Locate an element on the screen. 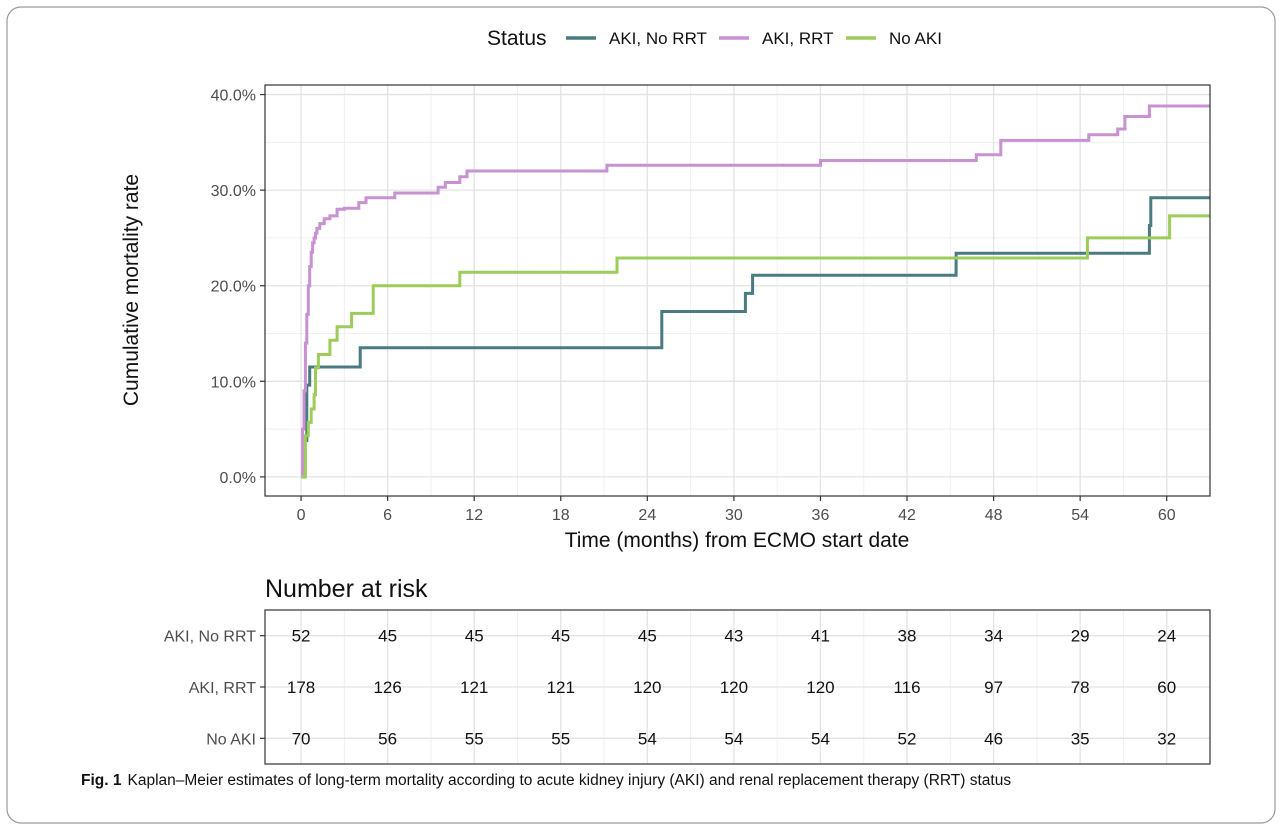 The width and height of the screenshot is (1282, 829). risk-value: 46 is located at coordinates (993, 738).